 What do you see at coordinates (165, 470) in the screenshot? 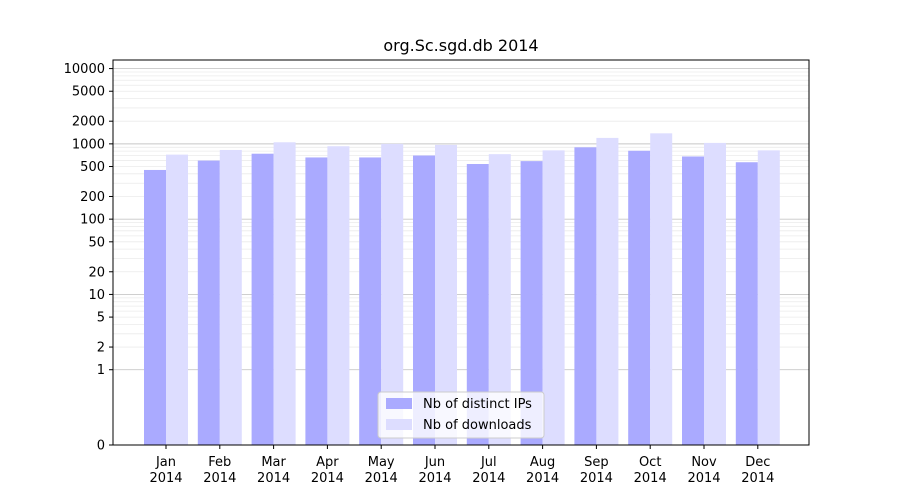
I see `x-tick-label: Jan 2014` at bounding box center [165, 470].